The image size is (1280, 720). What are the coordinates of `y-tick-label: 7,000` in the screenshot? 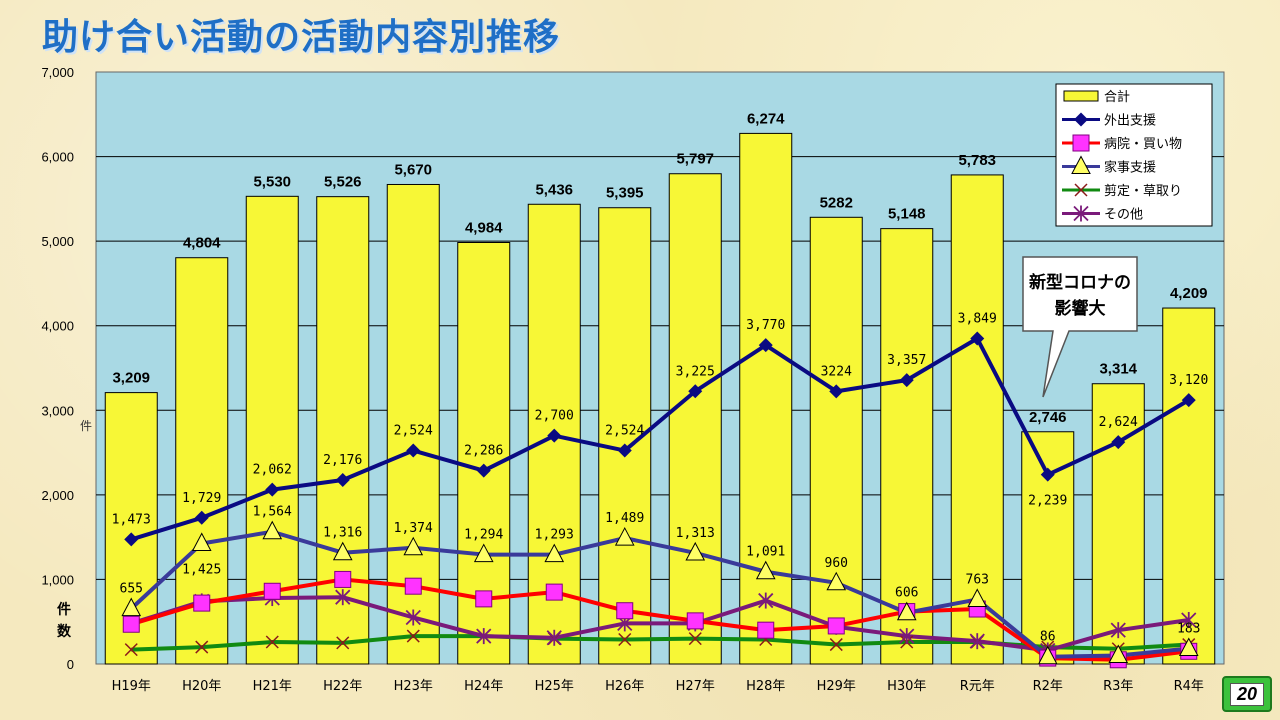 It's located at (57, 72).